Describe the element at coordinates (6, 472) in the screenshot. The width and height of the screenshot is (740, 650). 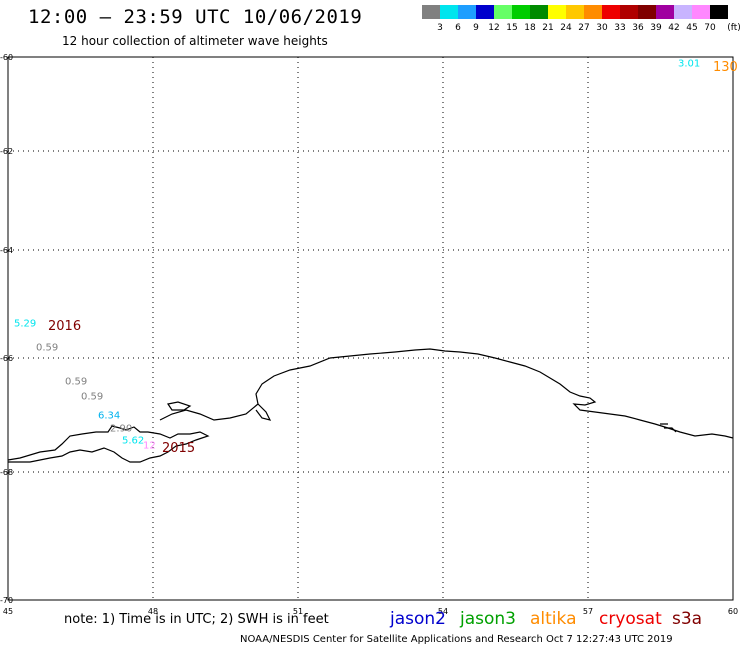
I see `latitude-tick-label: -68` at that location.